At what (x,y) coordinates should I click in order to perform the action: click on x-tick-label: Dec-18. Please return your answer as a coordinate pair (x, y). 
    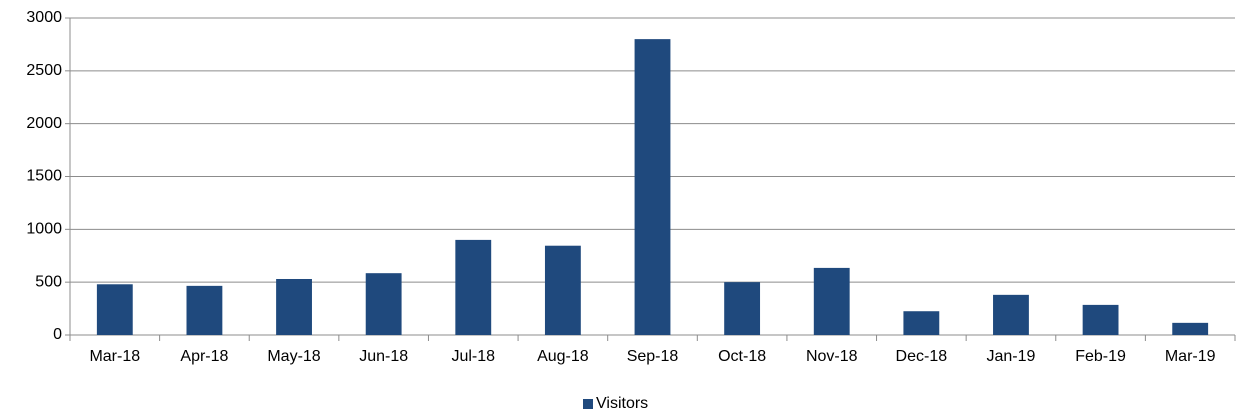
    Looking at the image, I should click on (922, 356).